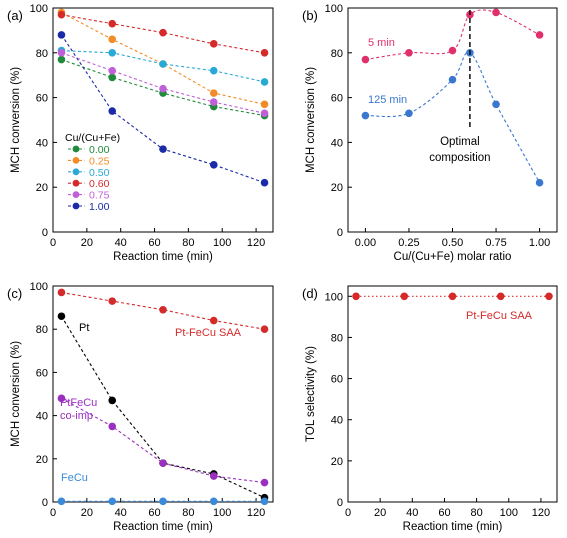 The width and height of the screenshot is (567, 538). Describe the element at coordinates (15, 15) in the screenshot. I see `panel-label: (a)` at that location.